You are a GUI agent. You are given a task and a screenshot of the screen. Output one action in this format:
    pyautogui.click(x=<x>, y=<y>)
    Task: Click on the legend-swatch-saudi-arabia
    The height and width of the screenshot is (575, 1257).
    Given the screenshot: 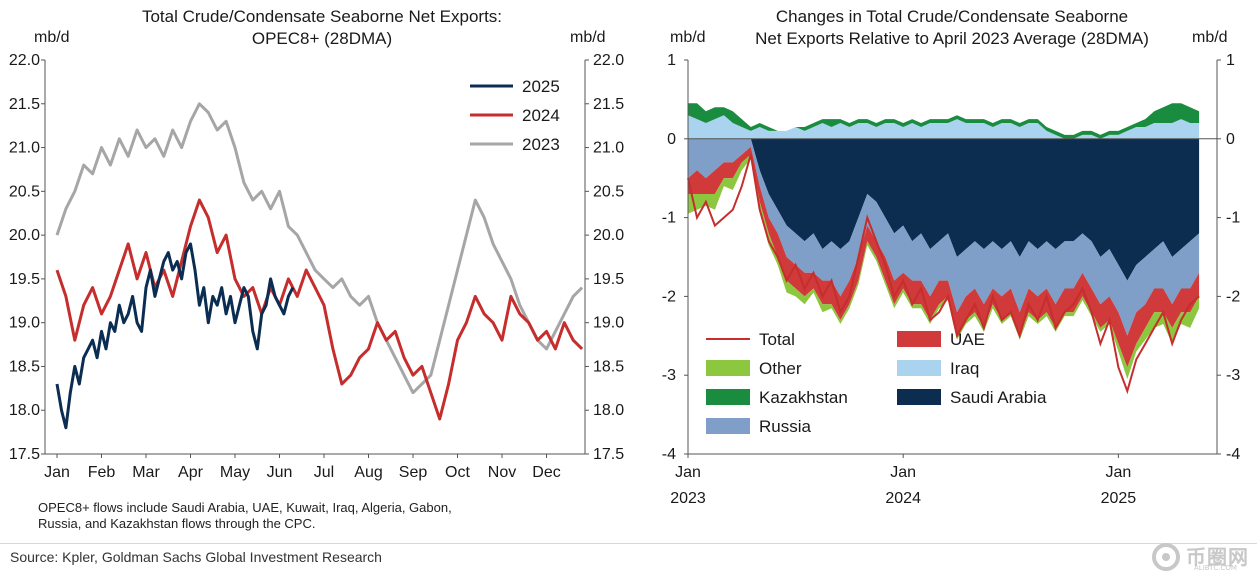 What is the action you would take?
    pyautogui.click(x=919, y=397)
    